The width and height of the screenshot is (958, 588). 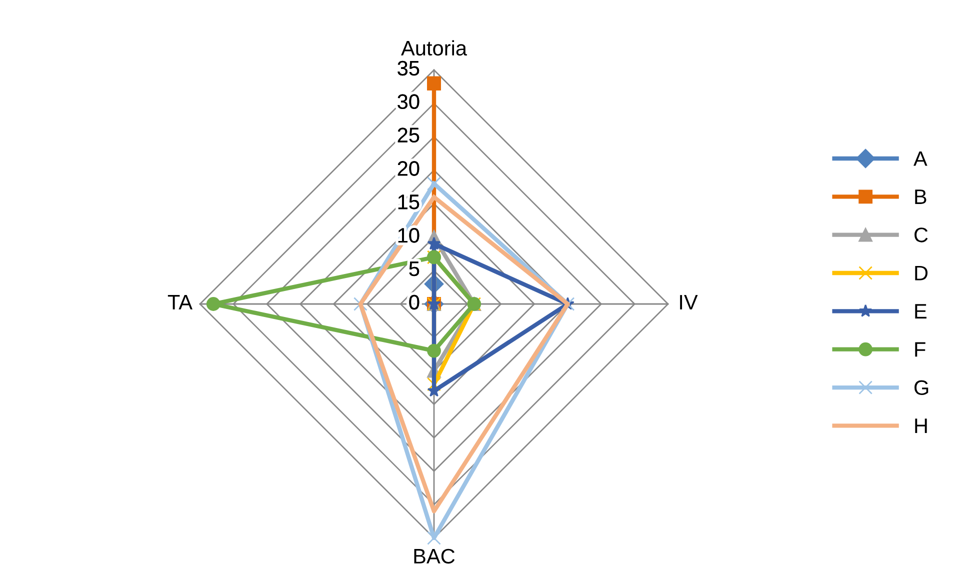 What do you see at coordinates (921, 388) in the screenshot?
I see `legend-label: G` at bounding box center [921, 388].